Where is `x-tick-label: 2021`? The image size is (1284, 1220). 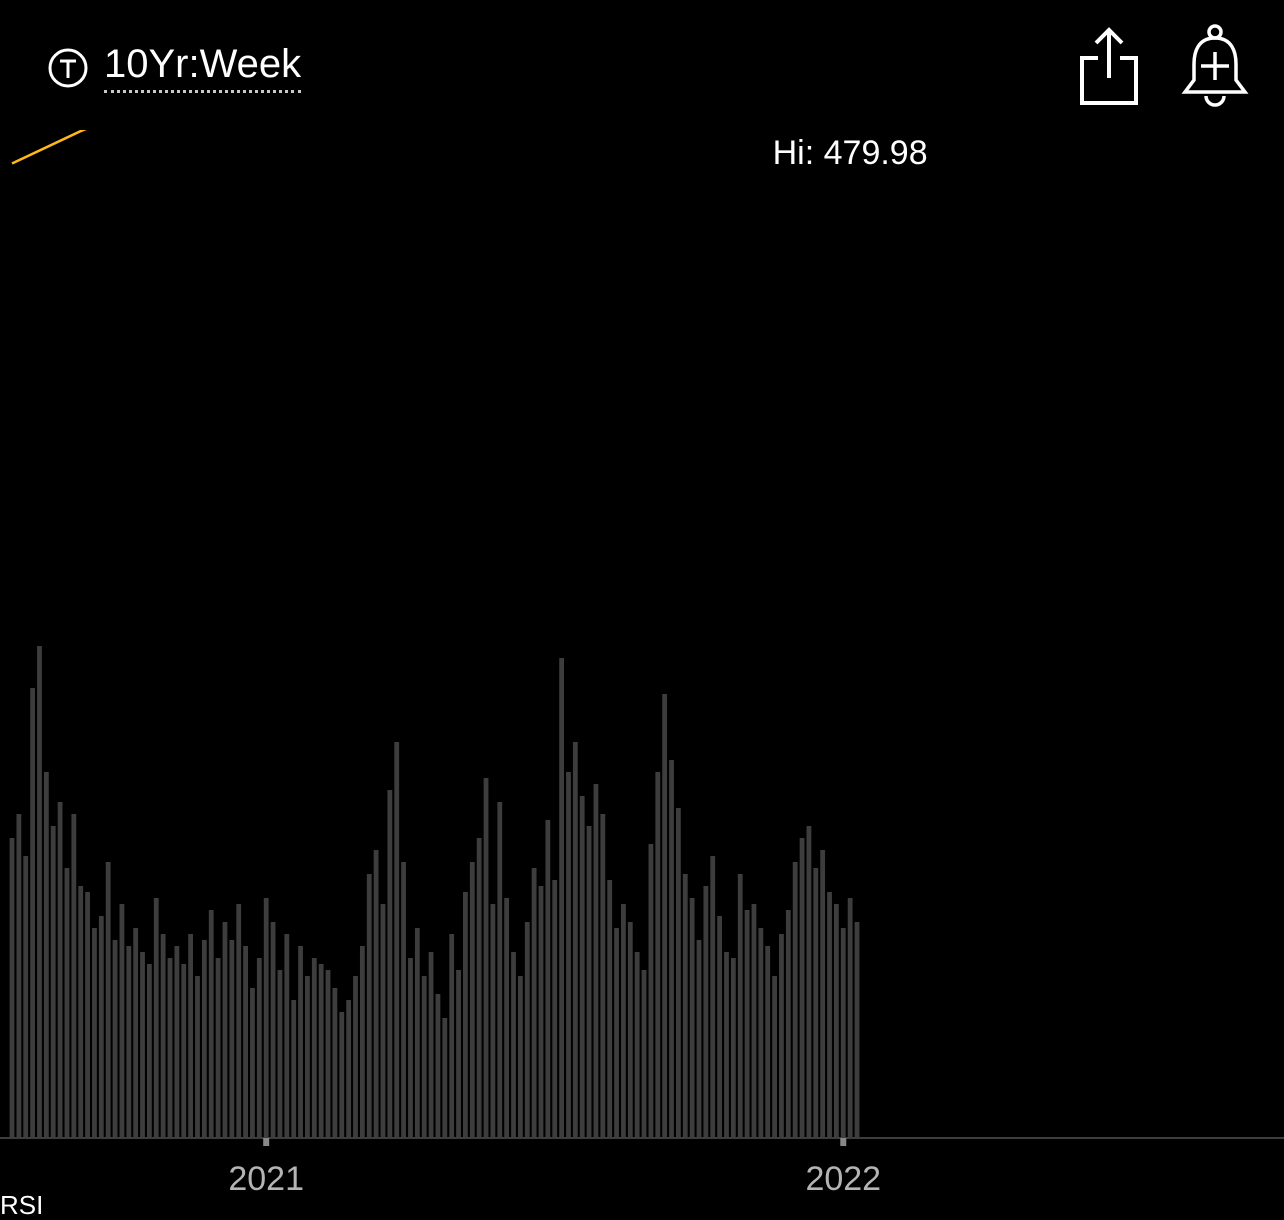
x-tick-label: 2021 is located at coordinates (266, 1176).